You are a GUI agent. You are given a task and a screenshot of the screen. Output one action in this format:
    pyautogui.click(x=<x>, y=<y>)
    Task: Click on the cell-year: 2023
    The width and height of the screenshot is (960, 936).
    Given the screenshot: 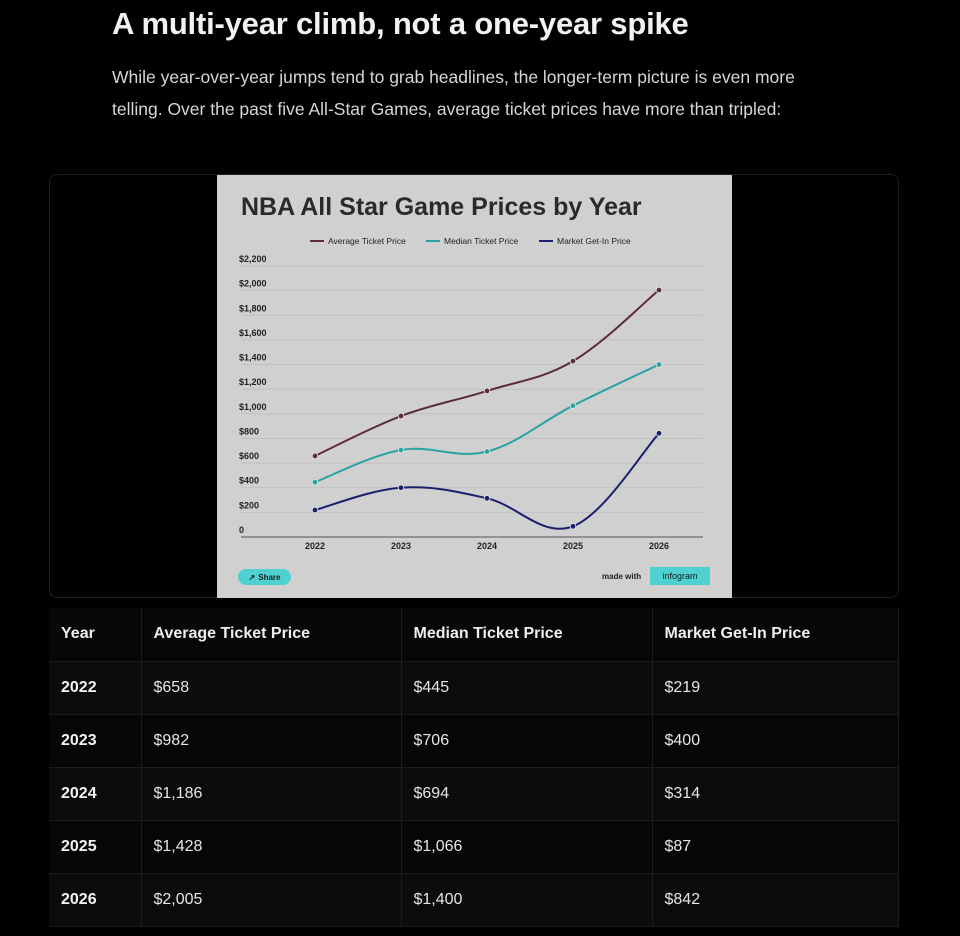 What is the action you would take?
    pyautogui.click(x=95, y=741)
    